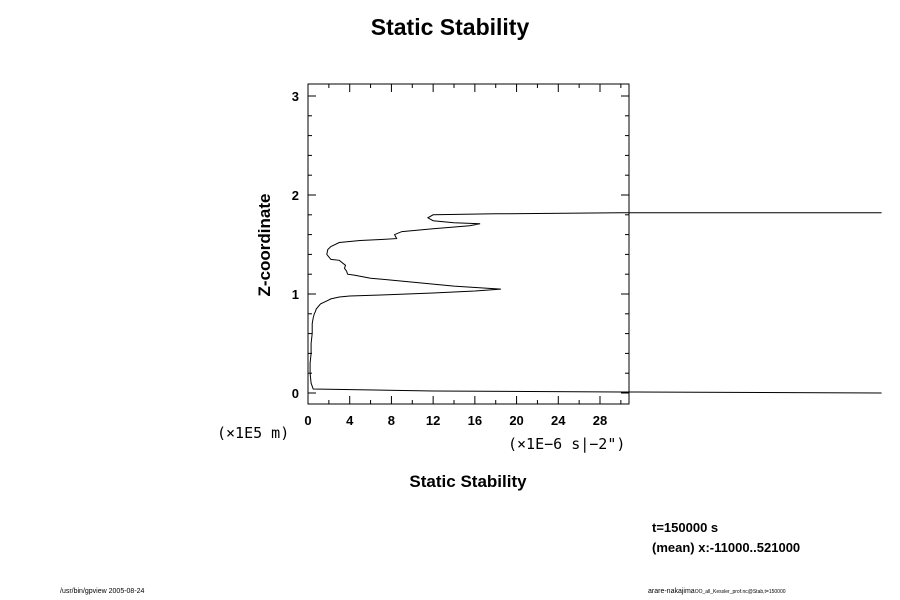 This screenshot has width=900, height=600. Describe the element at coordinates (295, 96) in the screenshot. I see `y-tick-label: 3` at that location.